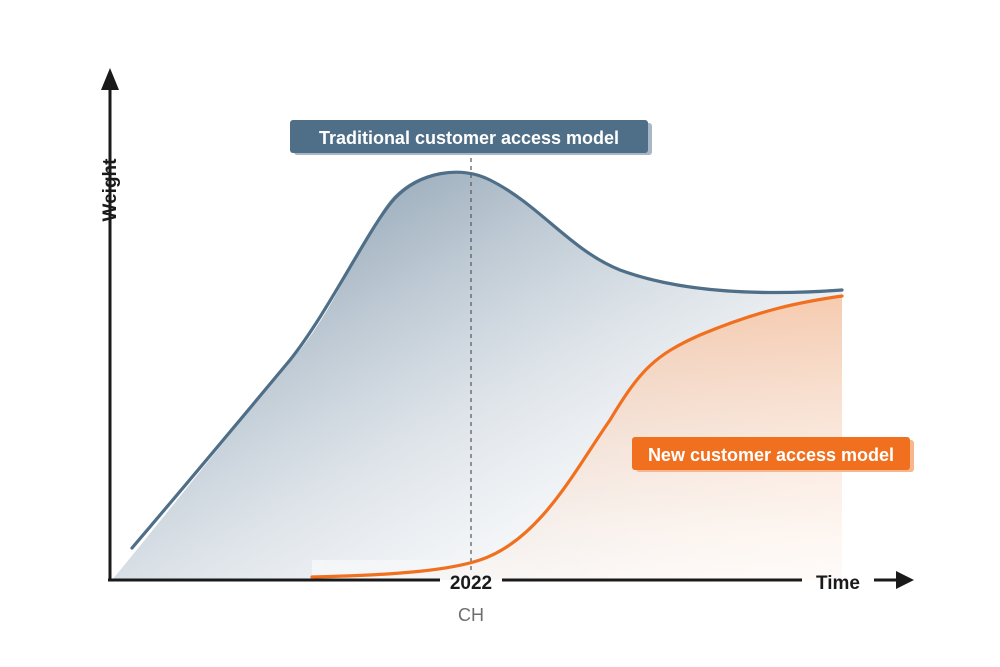  Describe the element at coordinates (471, 583) in the screenshot. I see `marker-tick-label: 2022` at that location.